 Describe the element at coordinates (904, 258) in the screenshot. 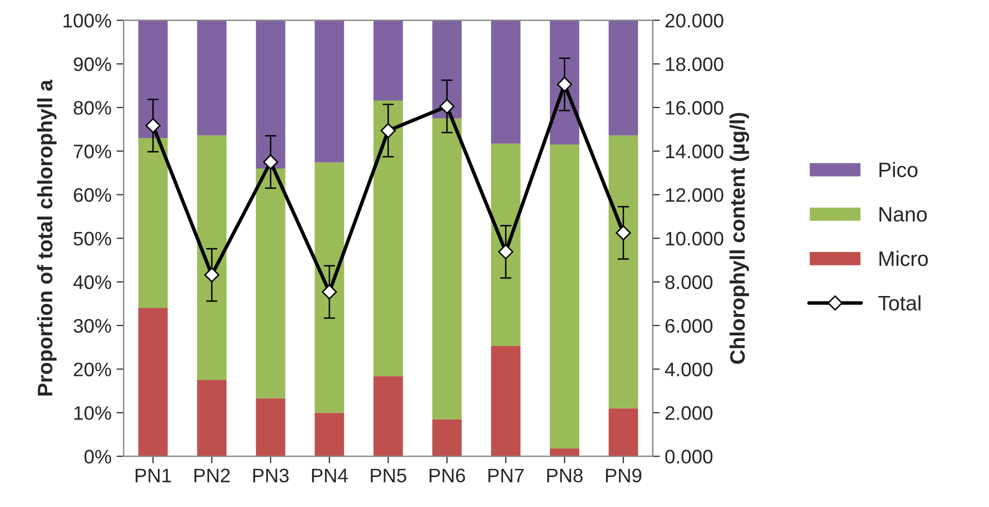

I see `legend-label: Micro` at that location.